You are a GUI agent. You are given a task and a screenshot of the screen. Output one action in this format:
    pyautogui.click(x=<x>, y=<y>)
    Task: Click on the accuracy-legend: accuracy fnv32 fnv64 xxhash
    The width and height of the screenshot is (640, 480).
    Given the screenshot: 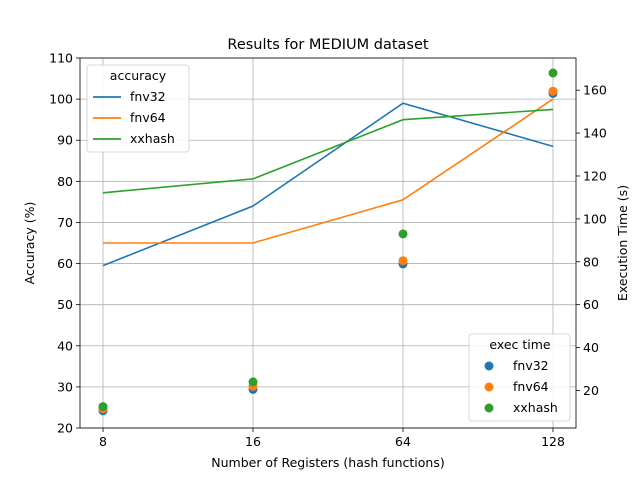 What is the action you would take?
    pyautogui.click(x=138, y=108)
    